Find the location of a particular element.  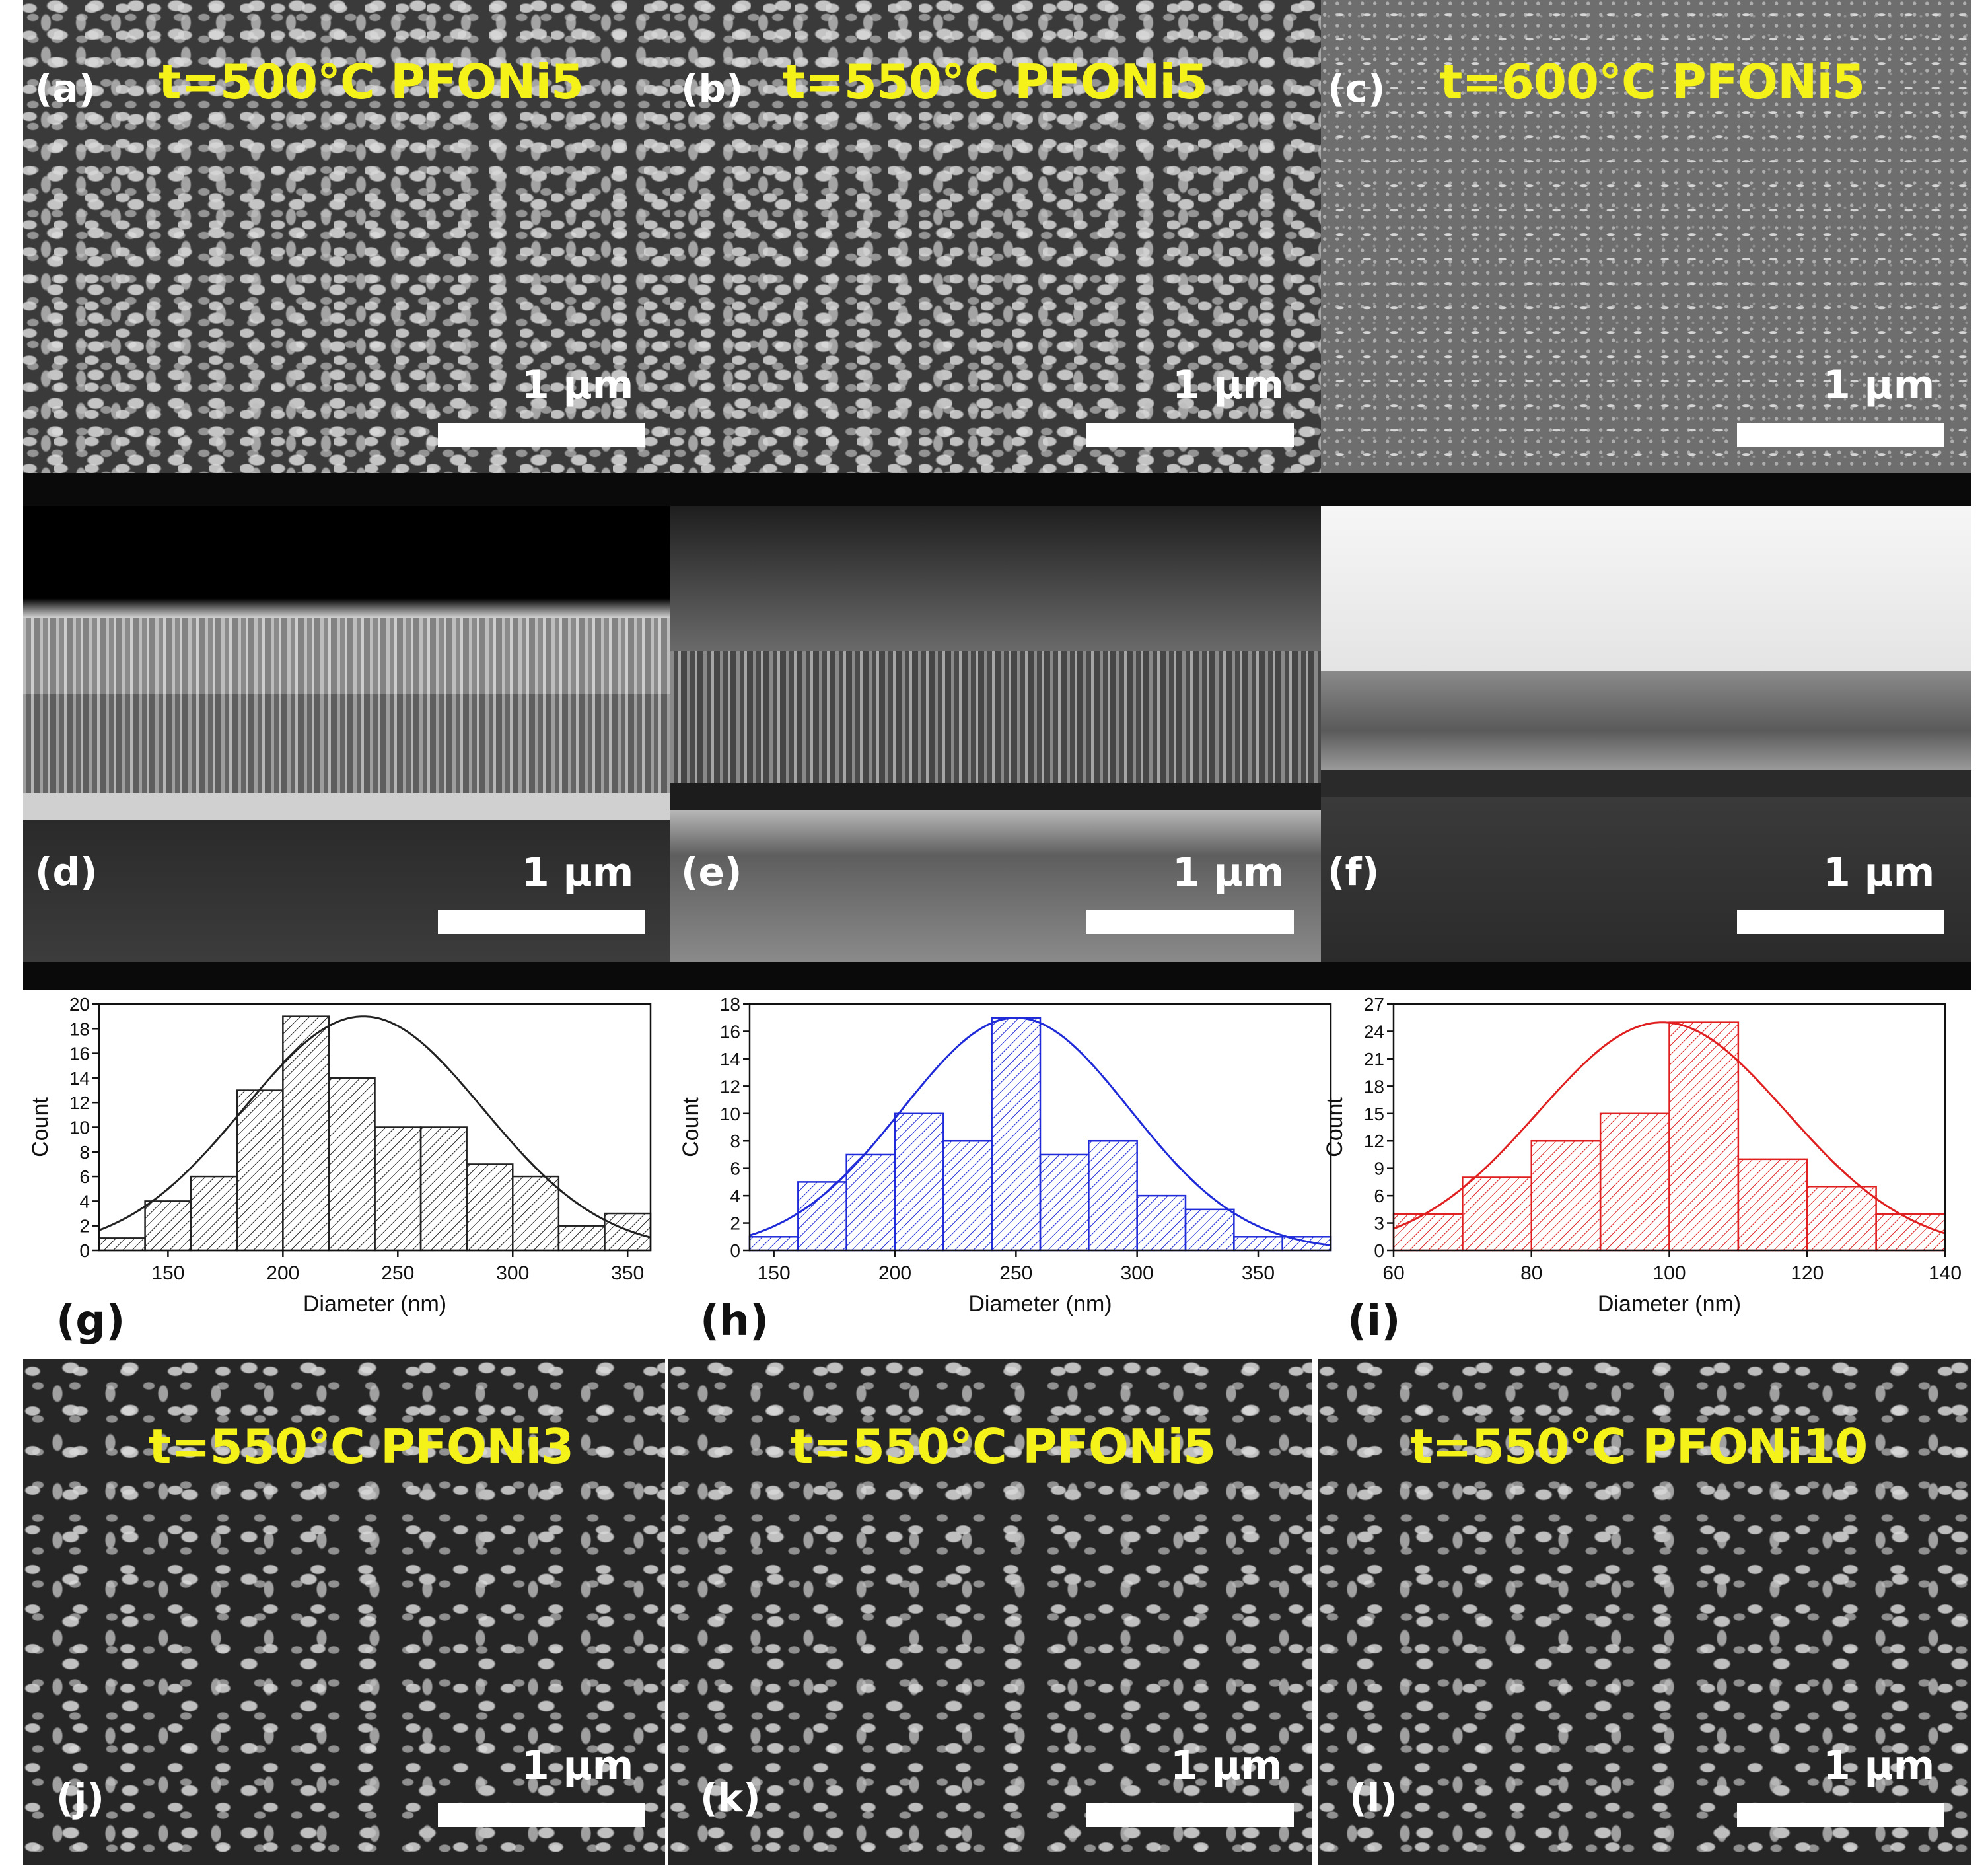

y-tick-label: 14 is located at coordinates (730, 1059).